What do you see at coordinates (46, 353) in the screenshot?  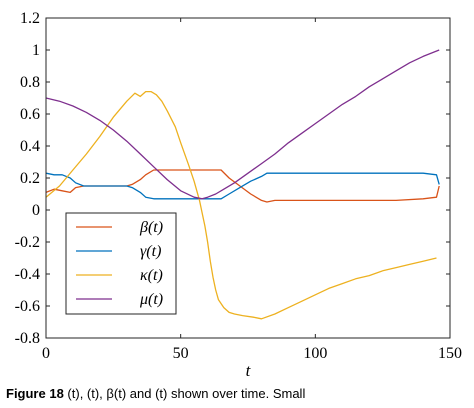 I see `x-tick-label: 0` at bounding box center [46, 353].